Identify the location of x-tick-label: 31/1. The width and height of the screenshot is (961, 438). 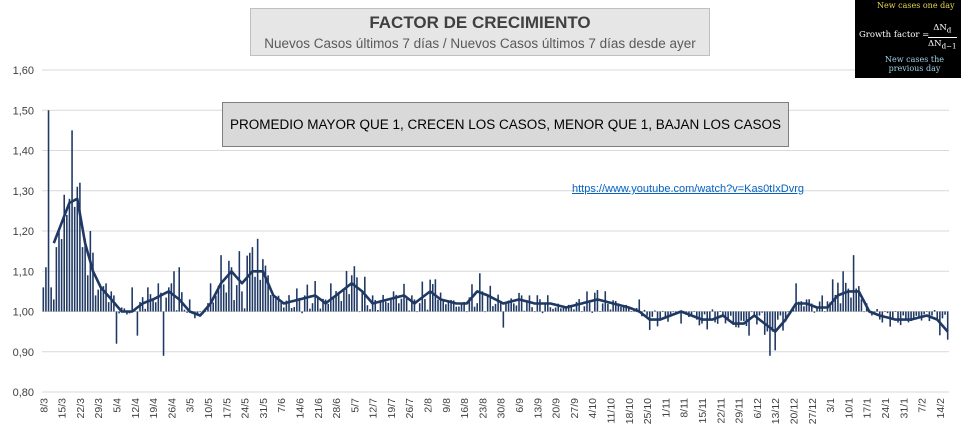
(904, 408).